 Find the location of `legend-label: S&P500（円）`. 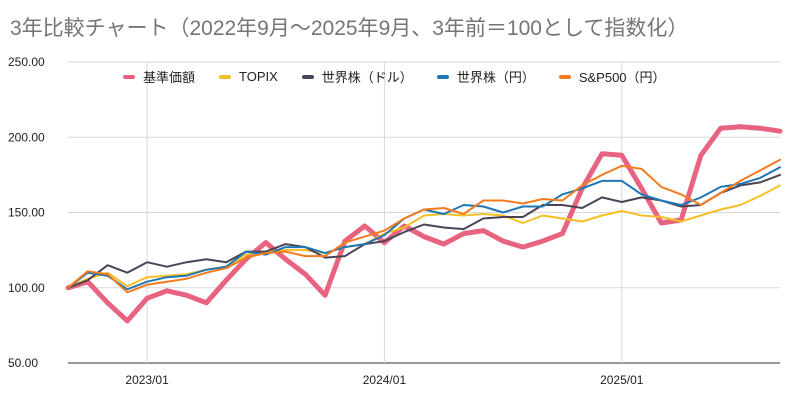

legend-label: S&P500（円） is located at coordinates (622, 77).